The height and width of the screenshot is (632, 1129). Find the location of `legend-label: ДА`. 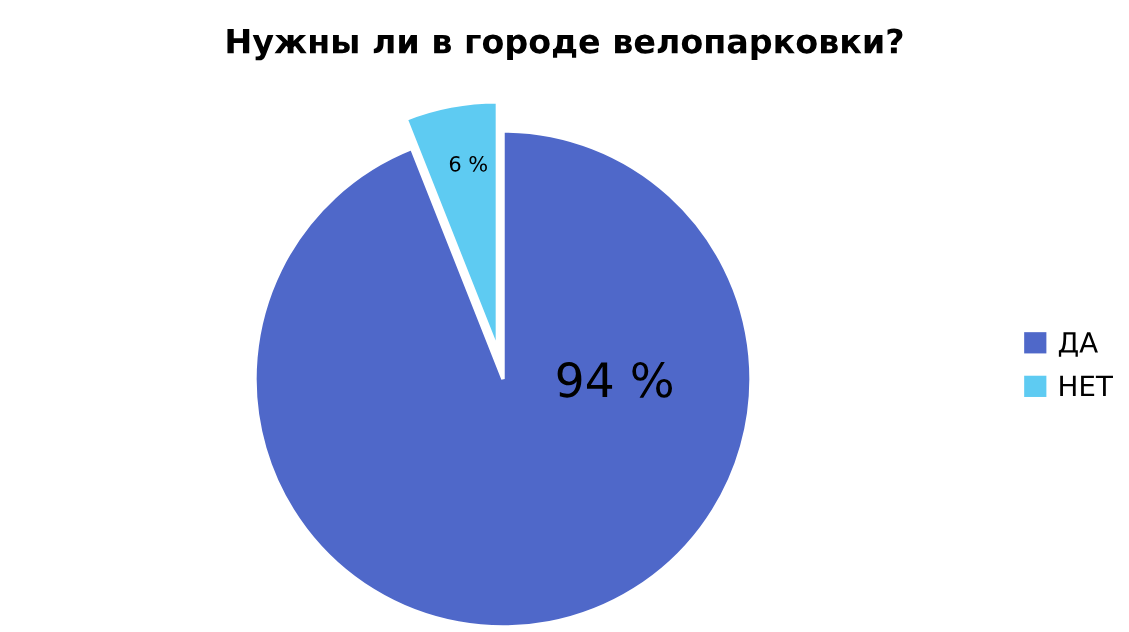

legend-label: ДА is located at coordinates (1078, 344).